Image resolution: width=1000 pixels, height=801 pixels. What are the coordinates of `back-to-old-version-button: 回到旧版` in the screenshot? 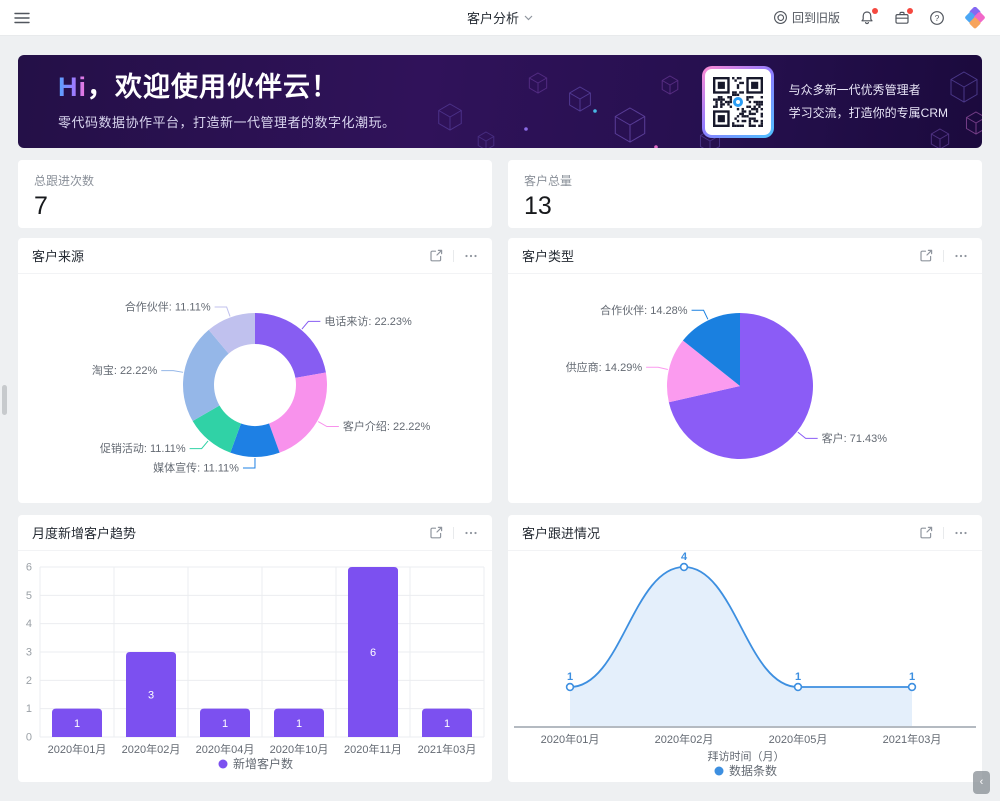 It's located at (806, 17).